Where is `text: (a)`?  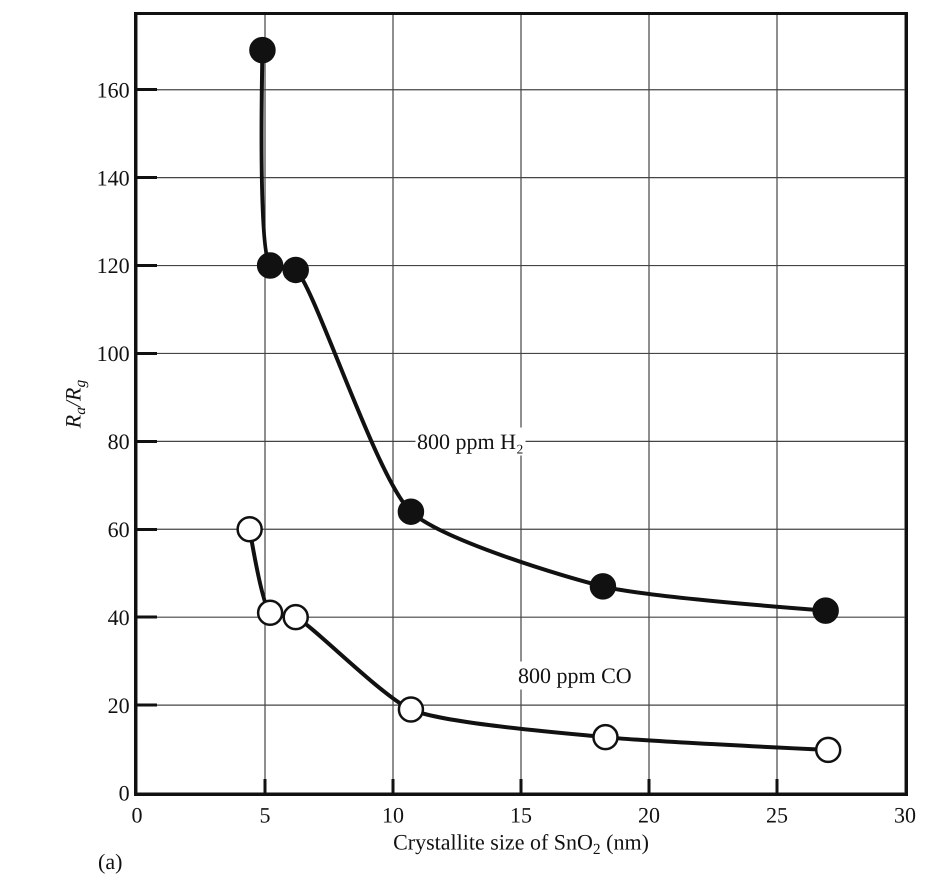
text: (a) is located at coordinates (110, 861).